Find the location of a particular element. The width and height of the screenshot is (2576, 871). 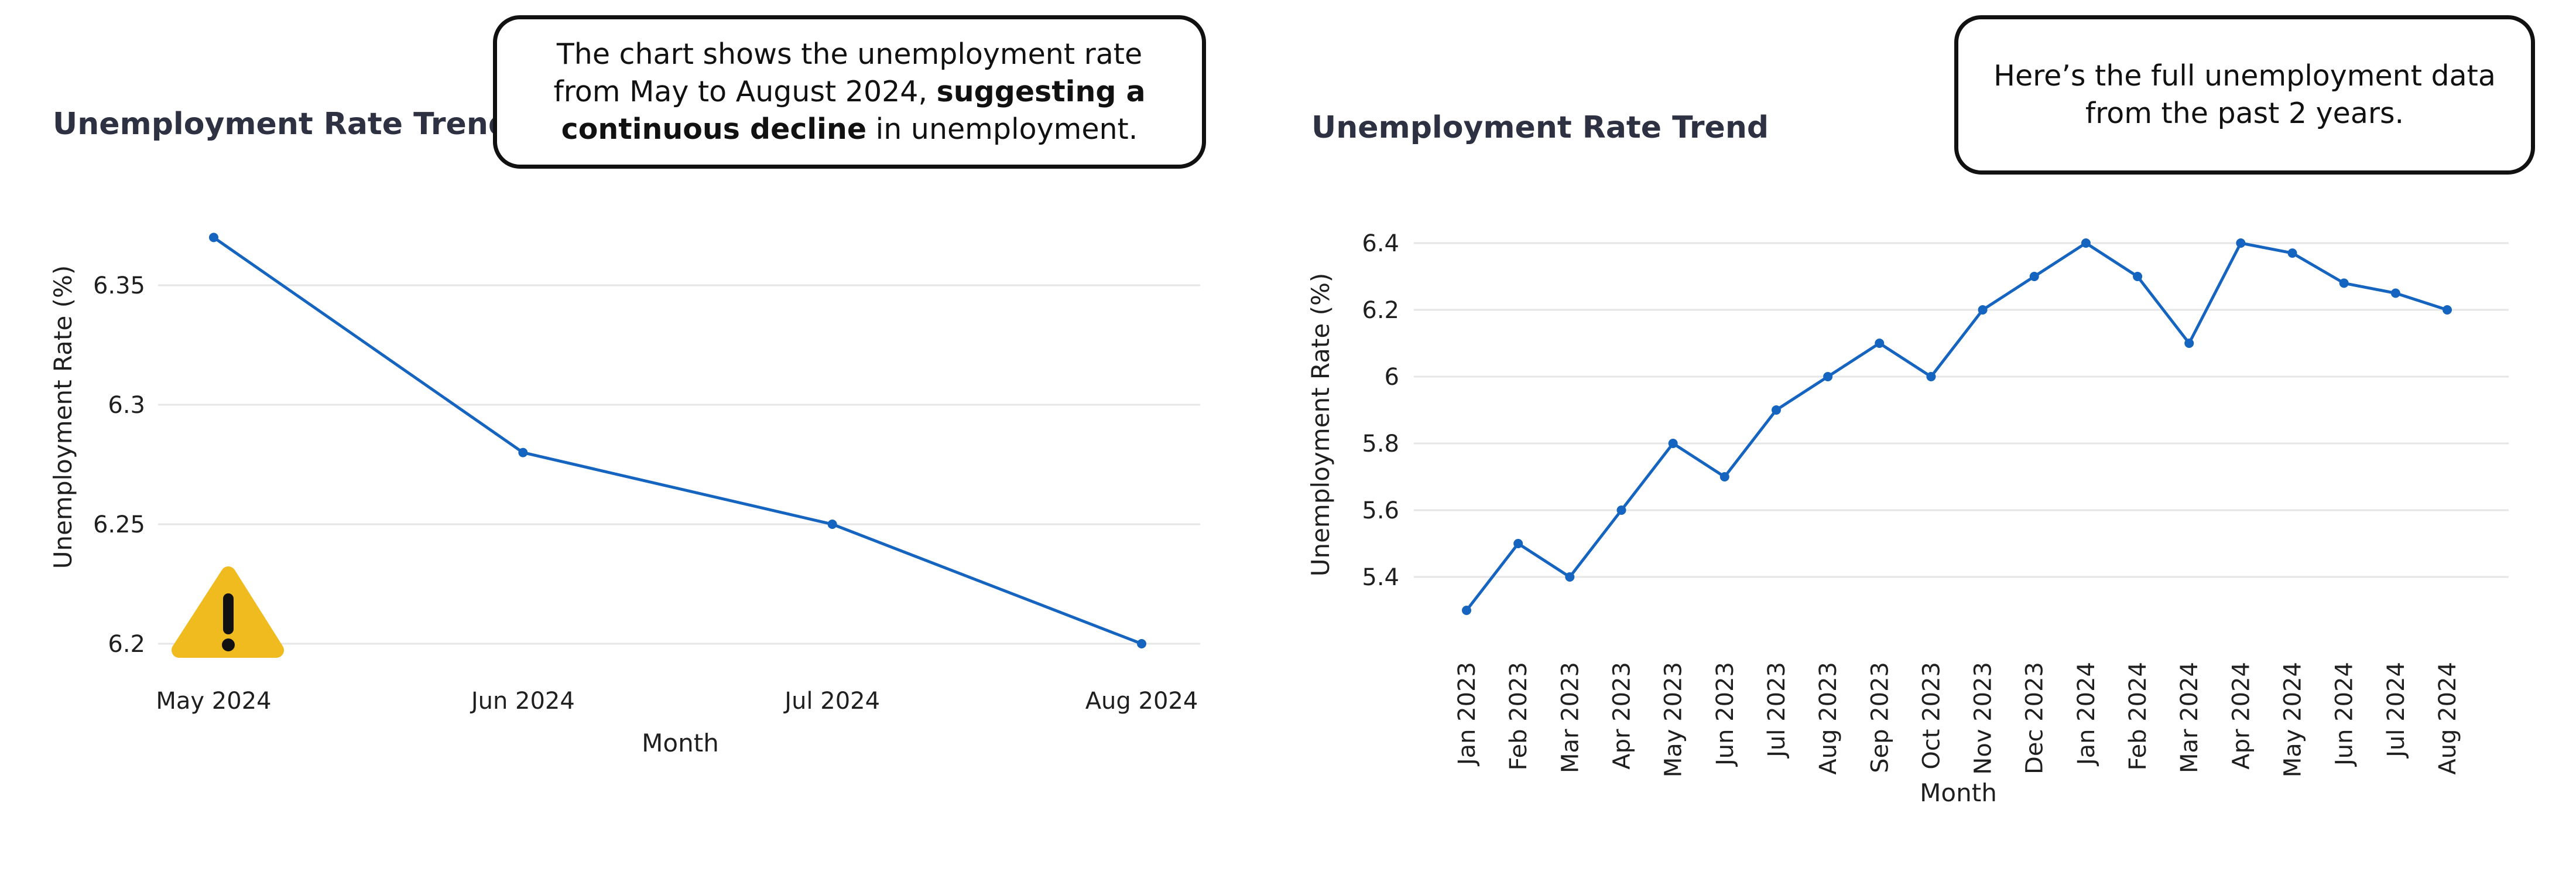

right-x-tick-label: Jun 2023 is located at coordinates (1725, 714).